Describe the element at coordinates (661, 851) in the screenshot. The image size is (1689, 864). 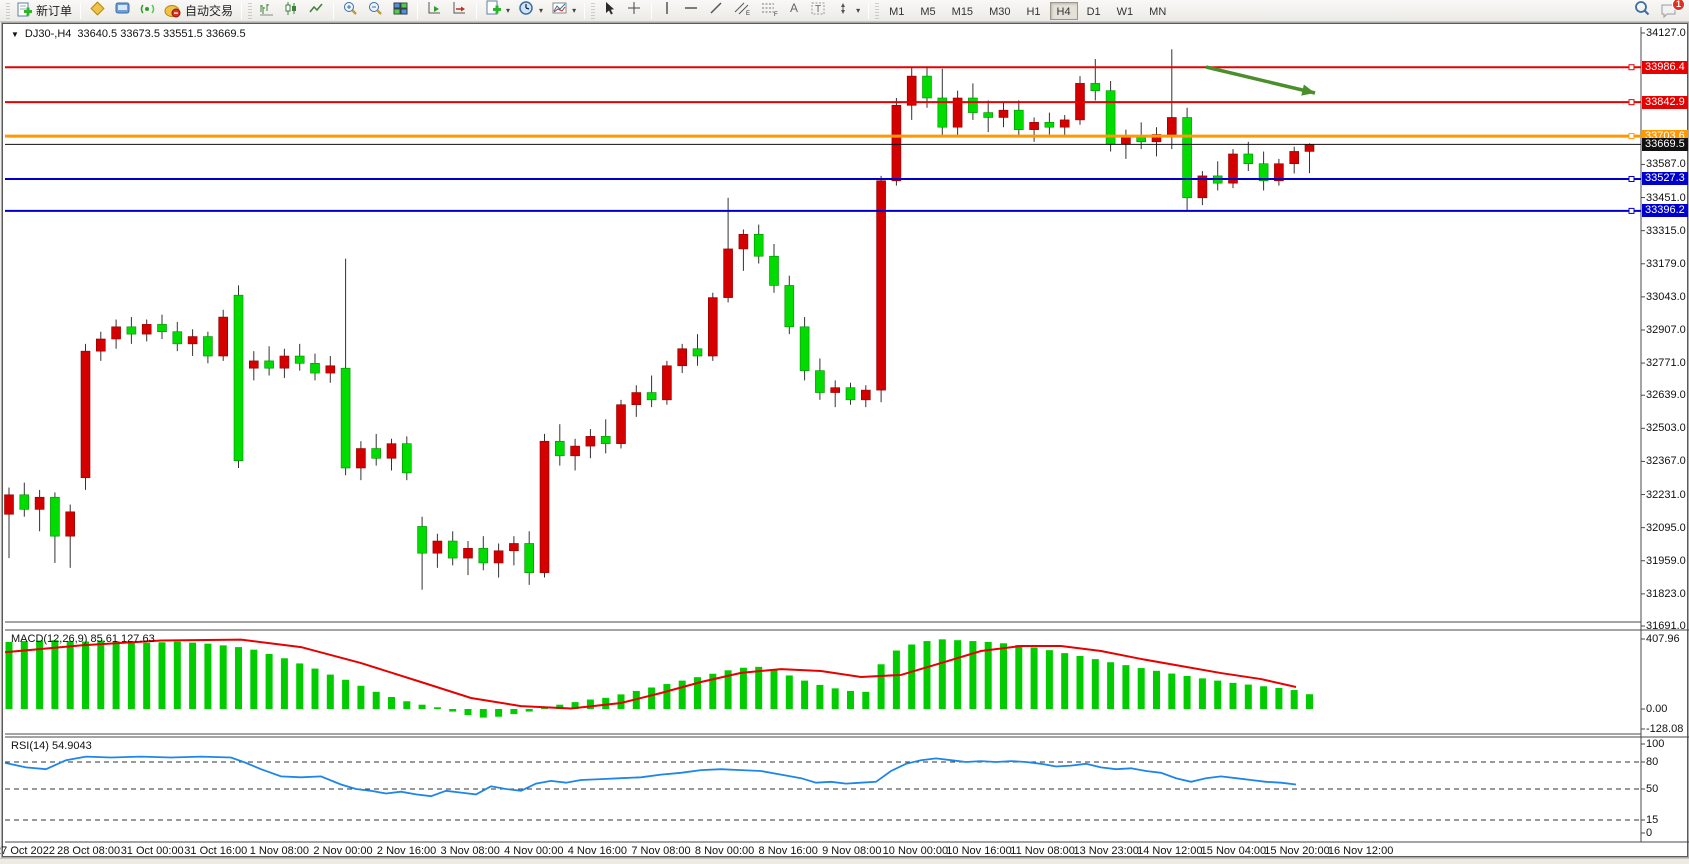
I see `time-axis-label: 7 Nov 08:00` at that location.